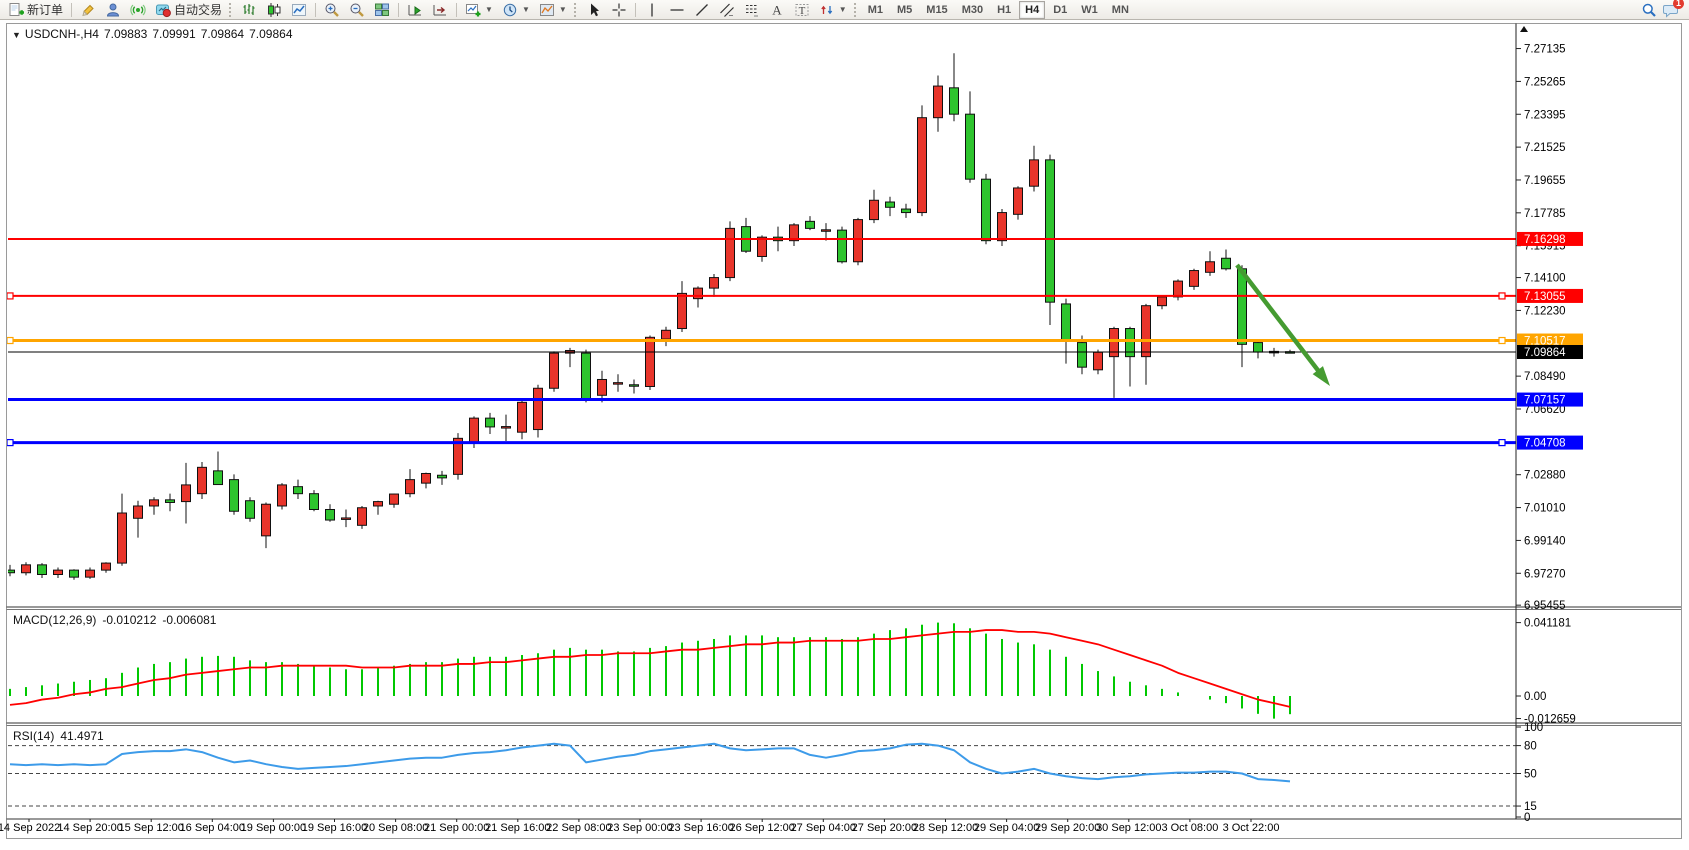 The image size is (1689, 850). What do you see at coordinates (702, 10) in the screenshot?
I see `trendline-button` at bounding box center [702, 10].